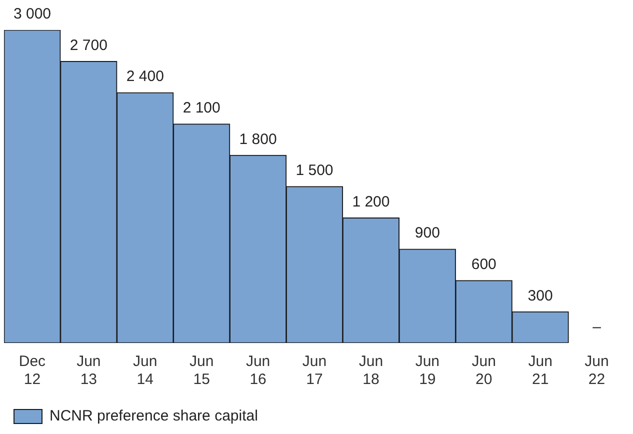 The width and height of the screenshot is (633, 434). Describe the element at coordinates (596, 370) in the screenshot. I see `x-tick-label: Jun 22` at that location.